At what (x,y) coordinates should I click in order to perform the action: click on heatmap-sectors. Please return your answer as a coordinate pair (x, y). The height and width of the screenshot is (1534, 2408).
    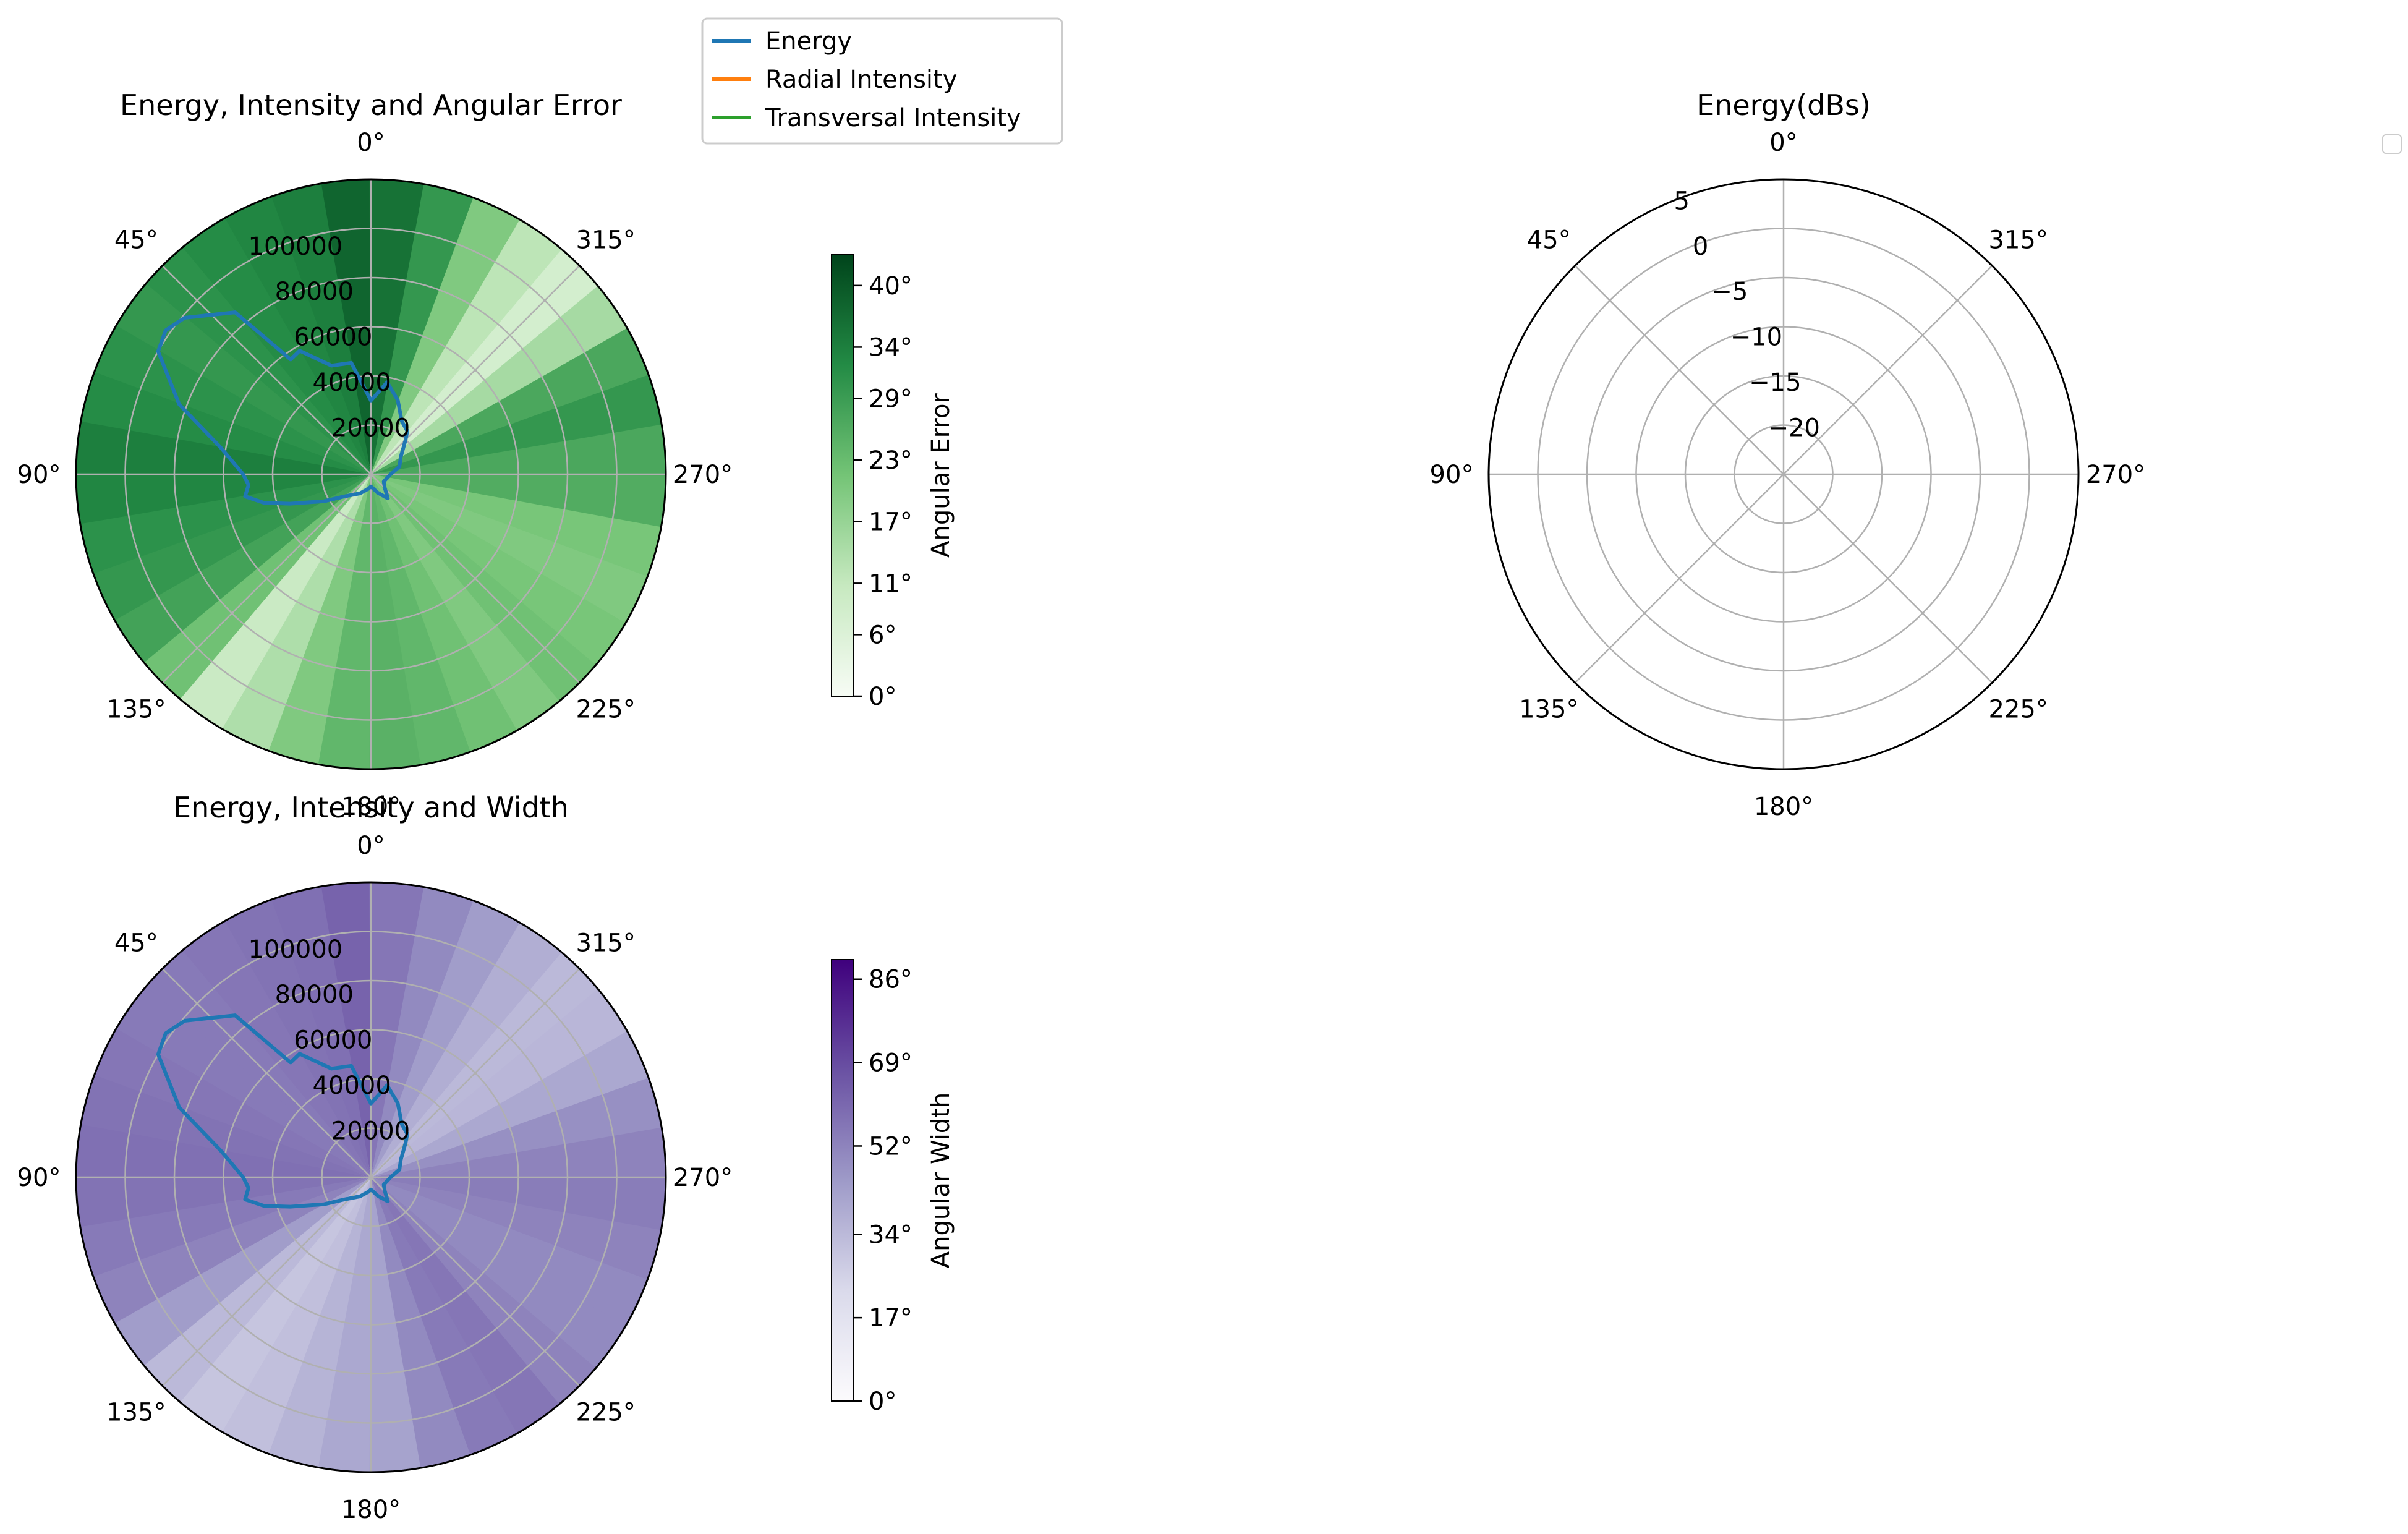
    Looking at the image, I should click on (371, 1177).